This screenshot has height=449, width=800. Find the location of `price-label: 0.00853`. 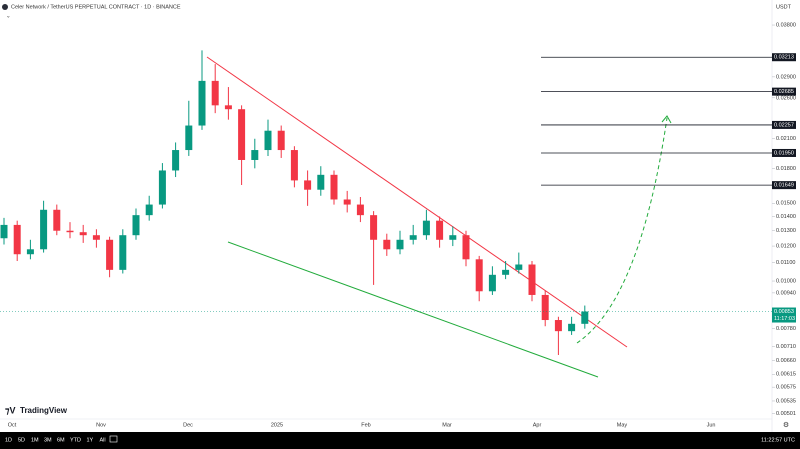

price-label: 0.00853 is located at coordinates (784, 312).